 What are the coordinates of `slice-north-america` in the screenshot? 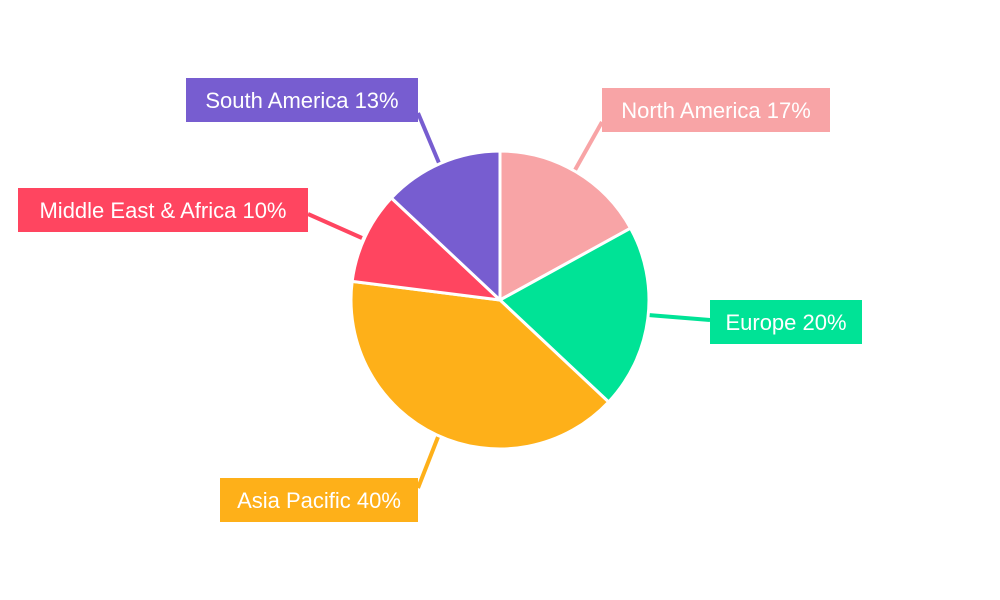 It's located at (565, 225).